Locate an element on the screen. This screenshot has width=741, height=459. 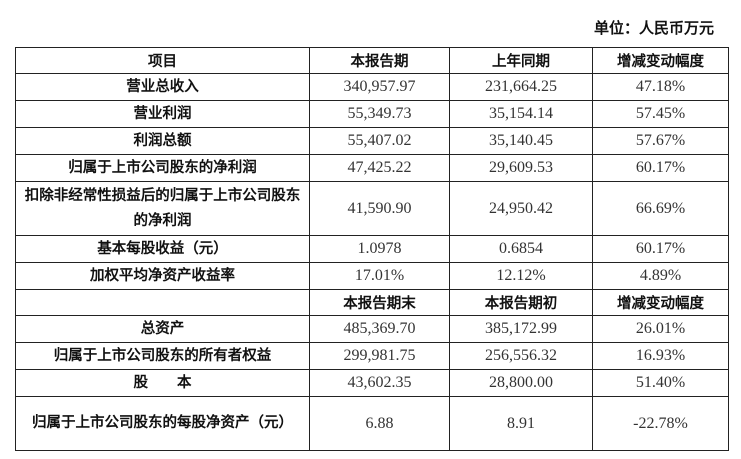
row-label: 归属于上市公司股东的净利润 is located at coordinates (162, 168).